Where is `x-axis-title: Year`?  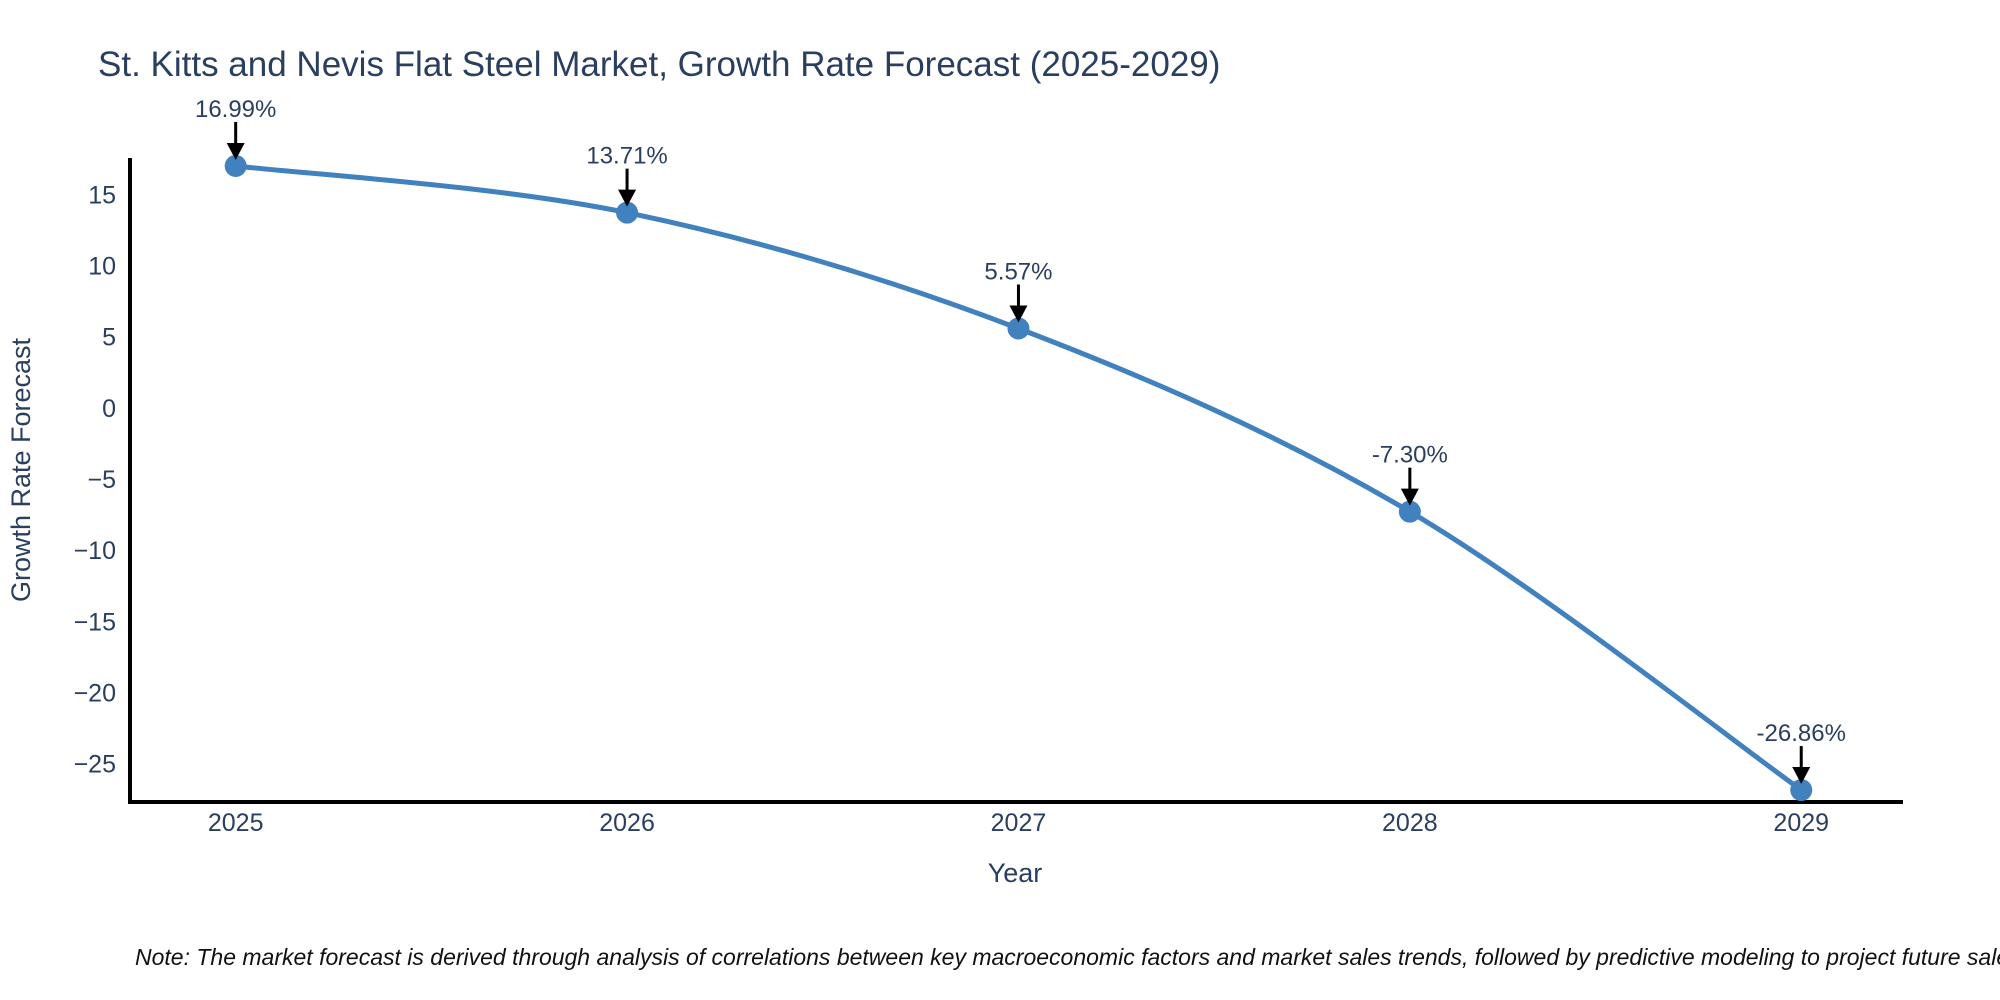
x-axis-title: Year is located at coordinates (1015, 873).